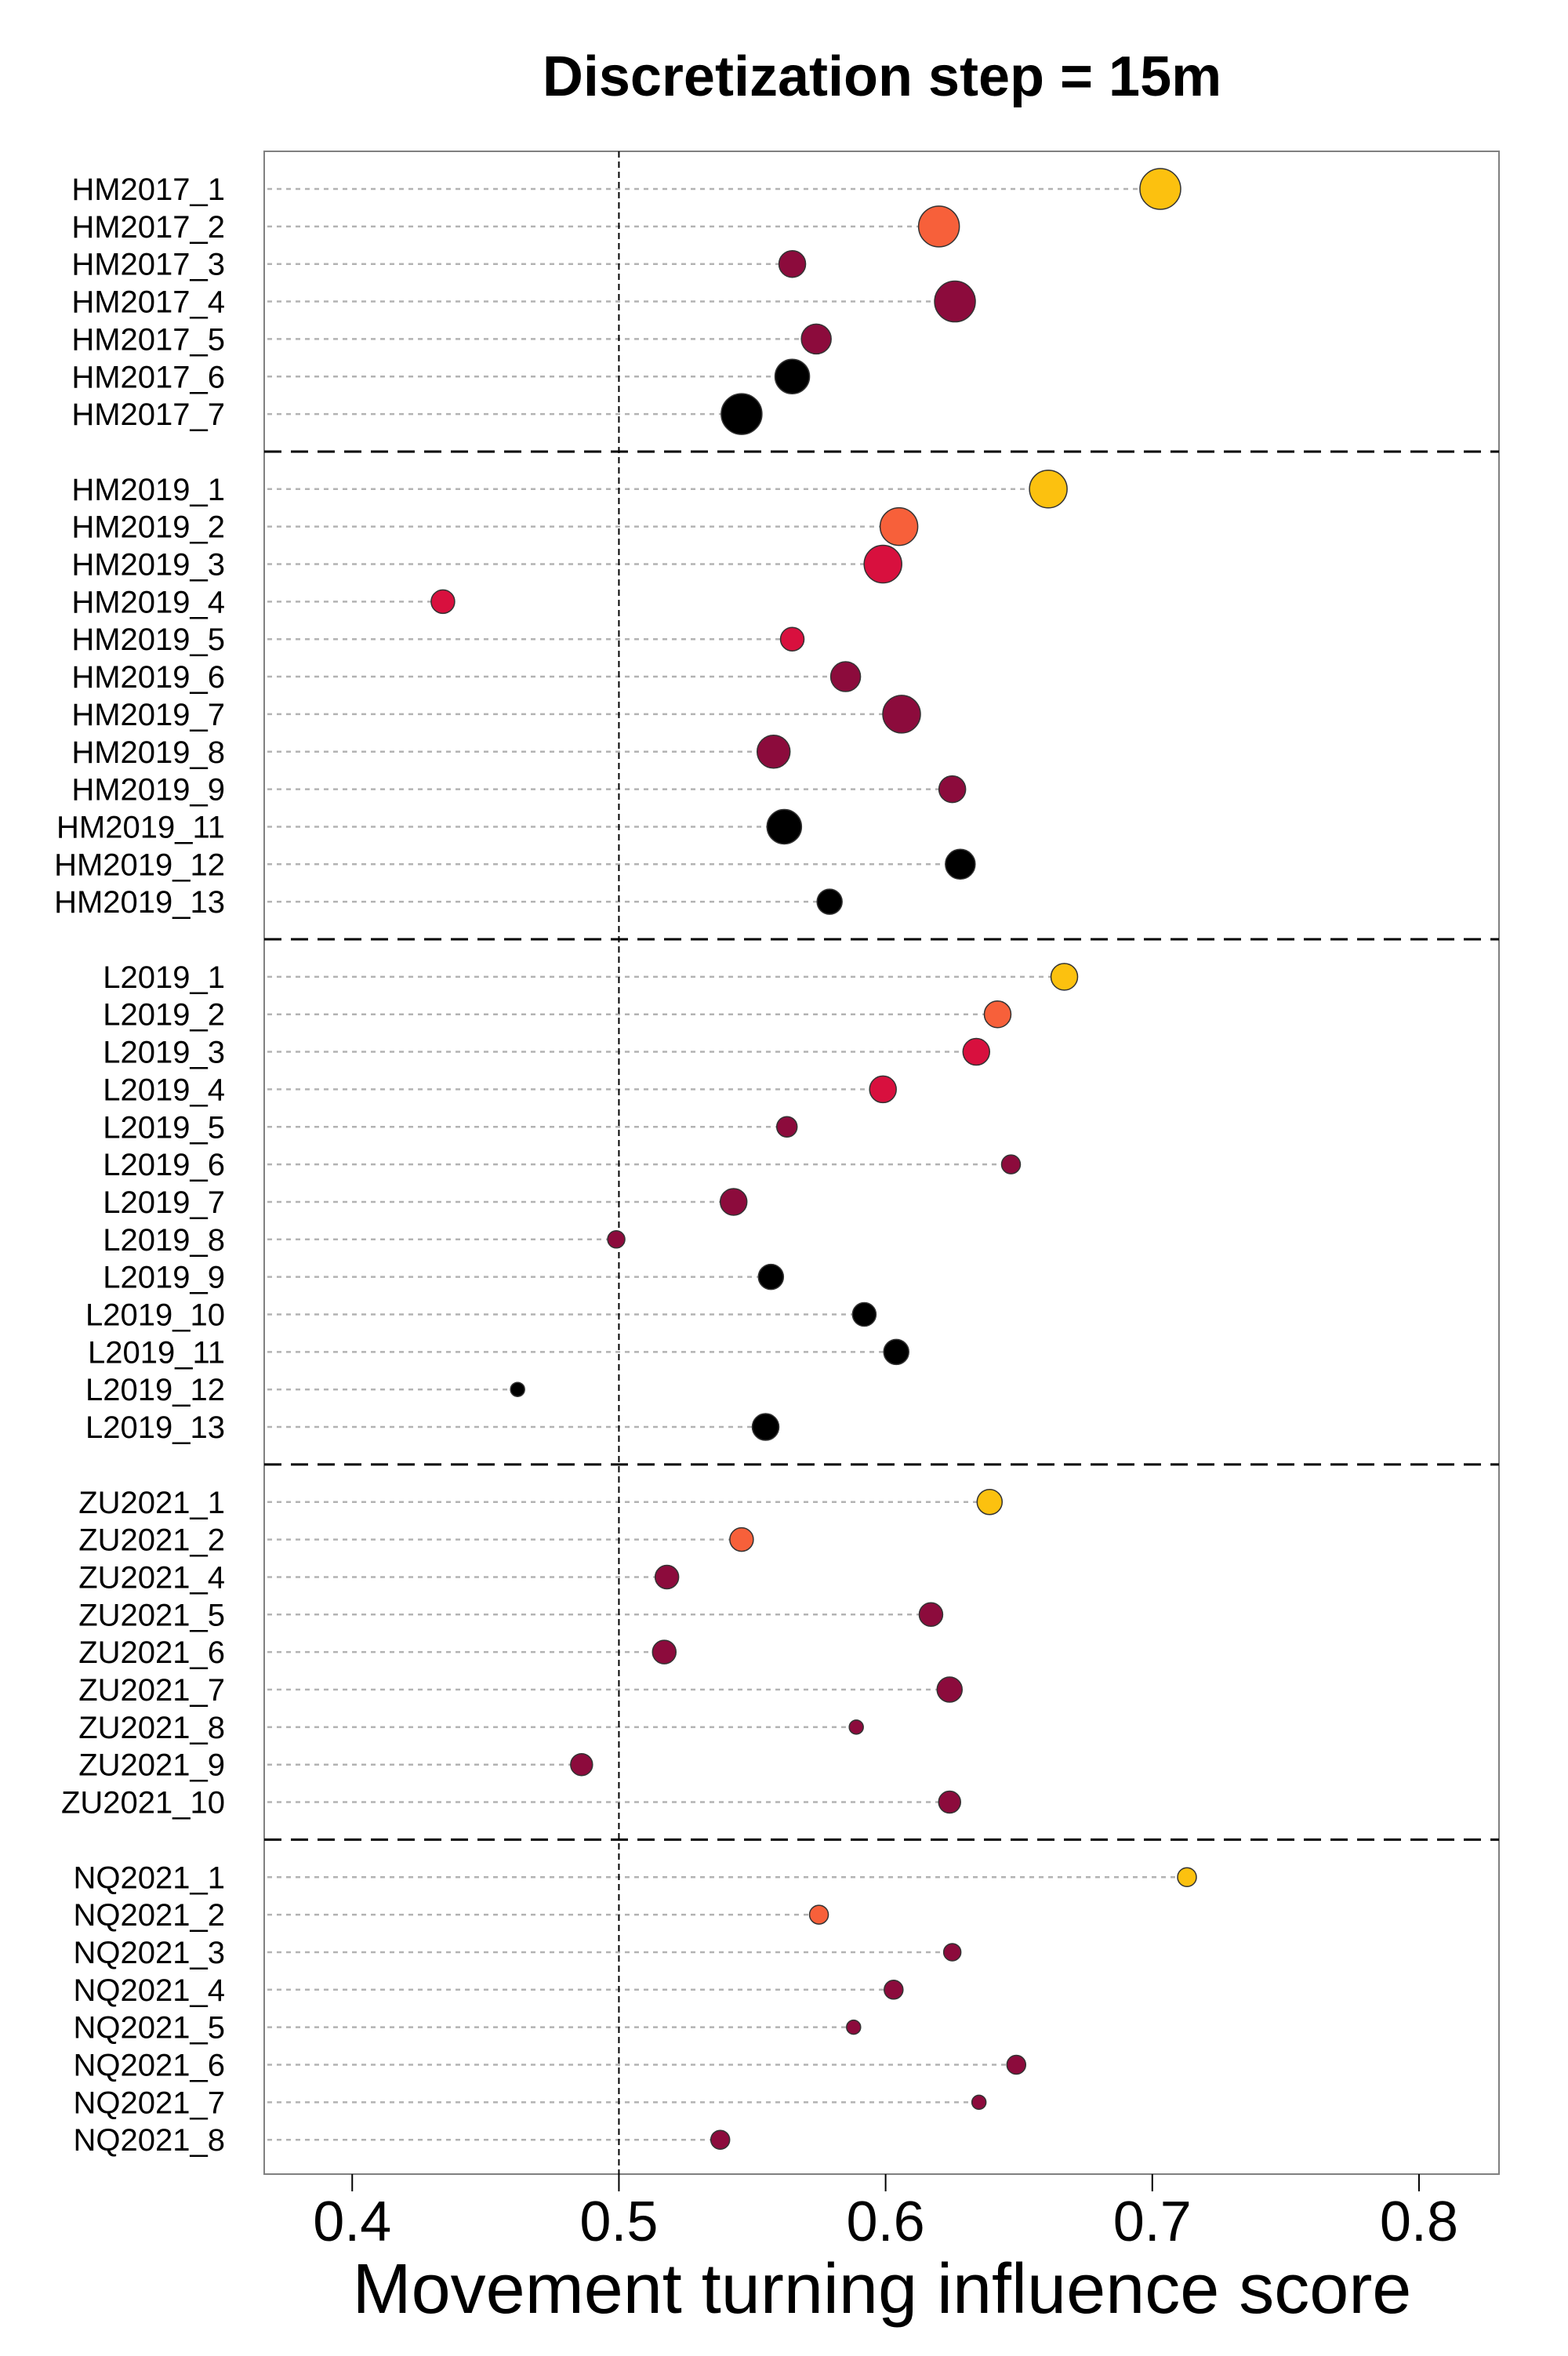 The height and width of the screenshot is (2356, 1568). What do you see at coordinates (155, 1315) in the screenshot?
I see `row-label: L2019_10` at bounding box center [155, 1315].